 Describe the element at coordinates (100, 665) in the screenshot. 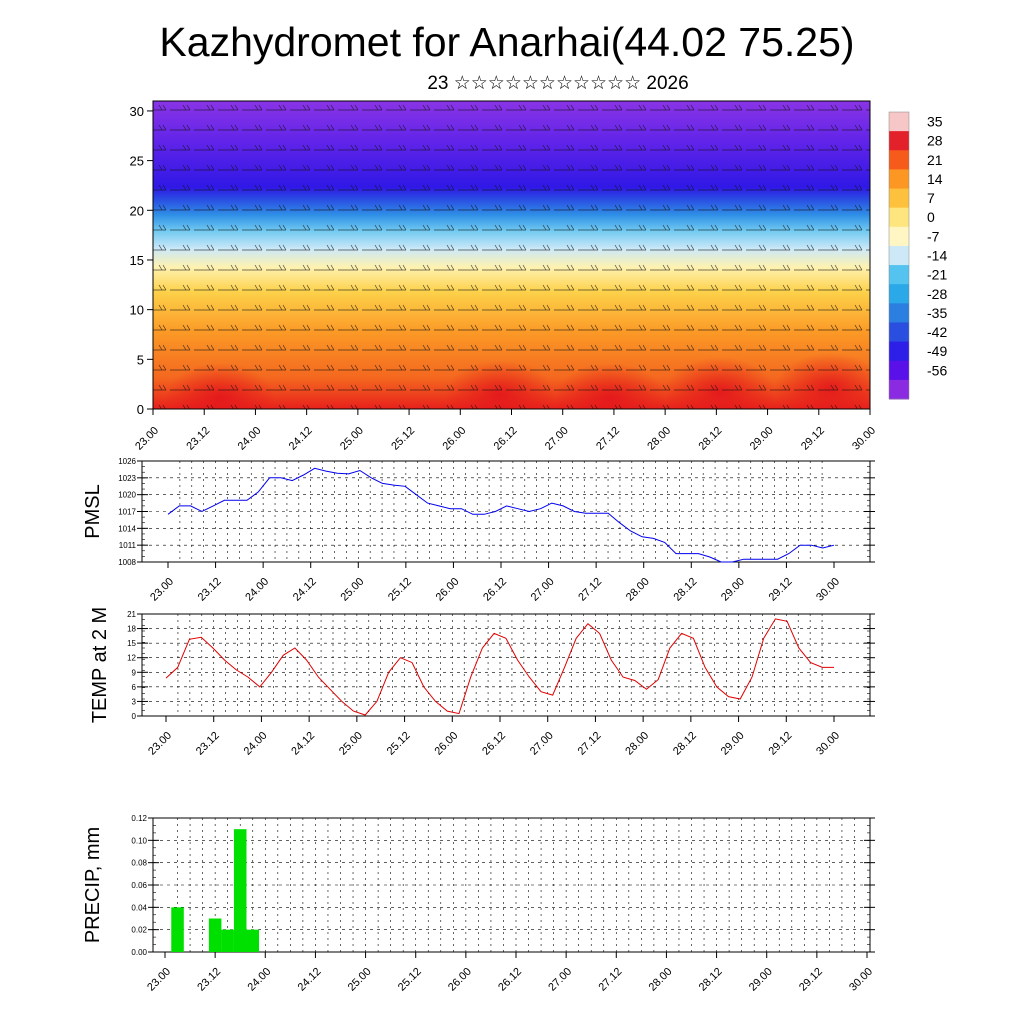

I see `y-axis-label: TEMP at 2 M` at that location.